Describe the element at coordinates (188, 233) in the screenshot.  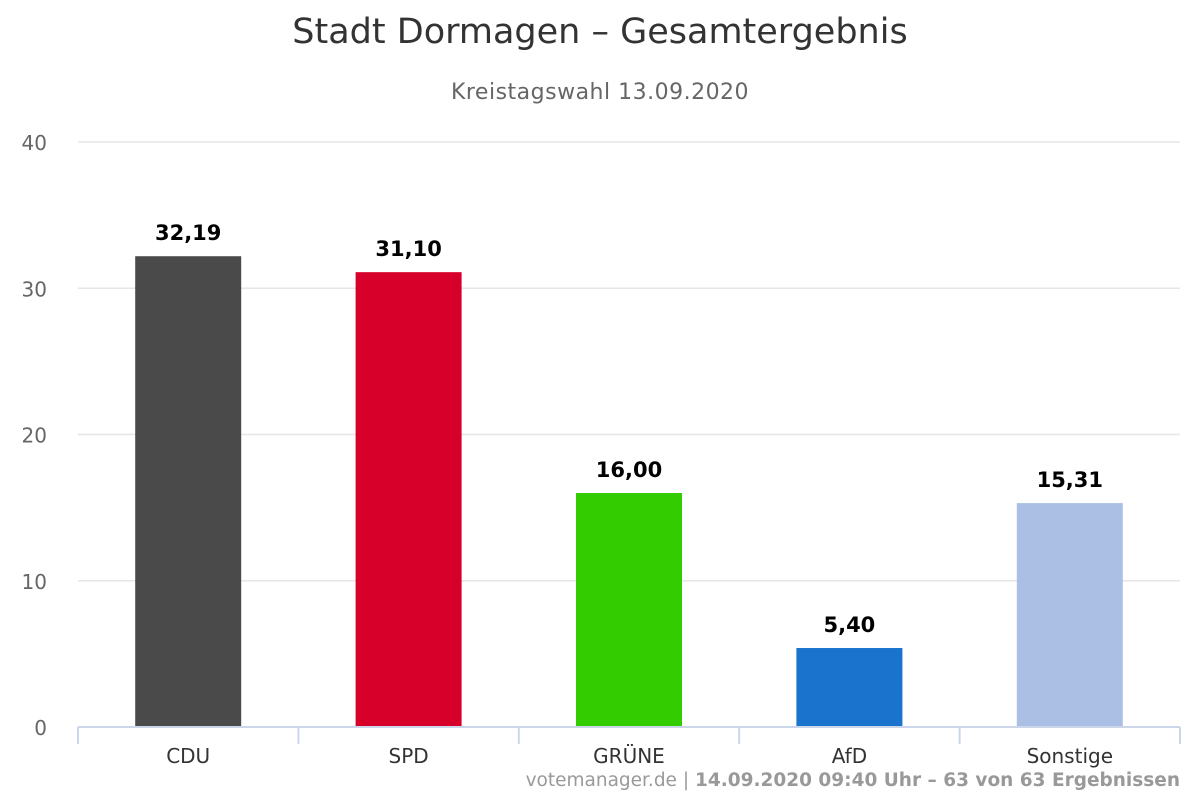
I see `data-label: 32,19` at that location.